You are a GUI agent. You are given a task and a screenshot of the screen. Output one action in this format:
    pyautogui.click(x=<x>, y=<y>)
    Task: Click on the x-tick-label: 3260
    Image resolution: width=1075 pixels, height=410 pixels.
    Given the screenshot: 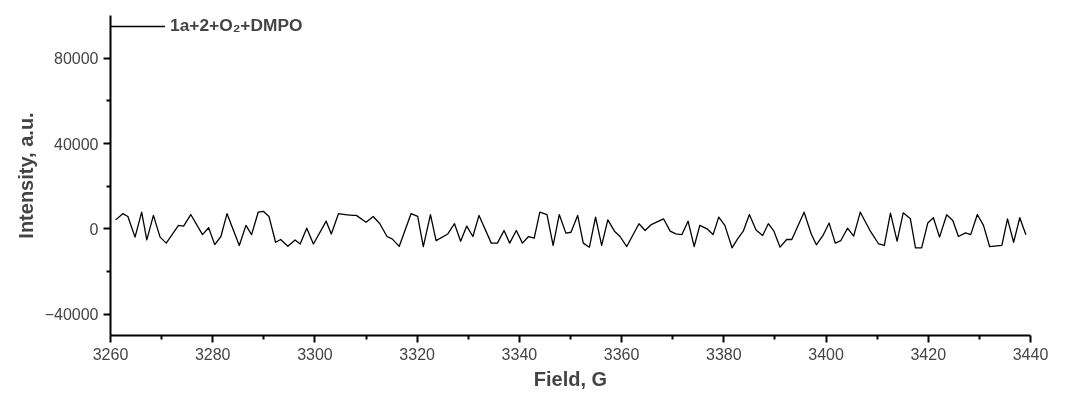 What is the action you would take?
    pyautogui.click(x=110, y=354)
    